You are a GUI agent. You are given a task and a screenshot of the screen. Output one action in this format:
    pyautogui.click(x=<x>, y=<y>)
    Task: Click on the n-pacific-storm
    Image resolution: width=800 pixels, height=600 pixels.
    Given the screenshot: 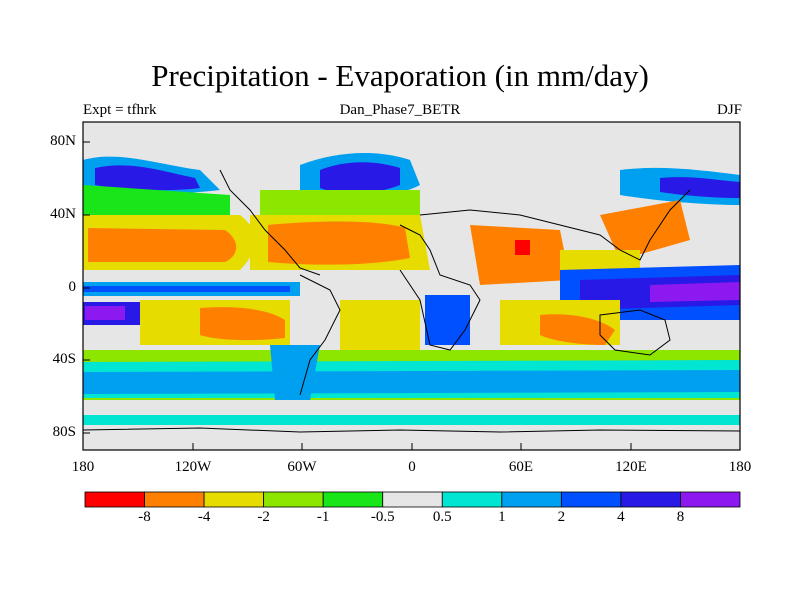 What is the action you would take?
    pyautogui.click(x=147, y=178)
    